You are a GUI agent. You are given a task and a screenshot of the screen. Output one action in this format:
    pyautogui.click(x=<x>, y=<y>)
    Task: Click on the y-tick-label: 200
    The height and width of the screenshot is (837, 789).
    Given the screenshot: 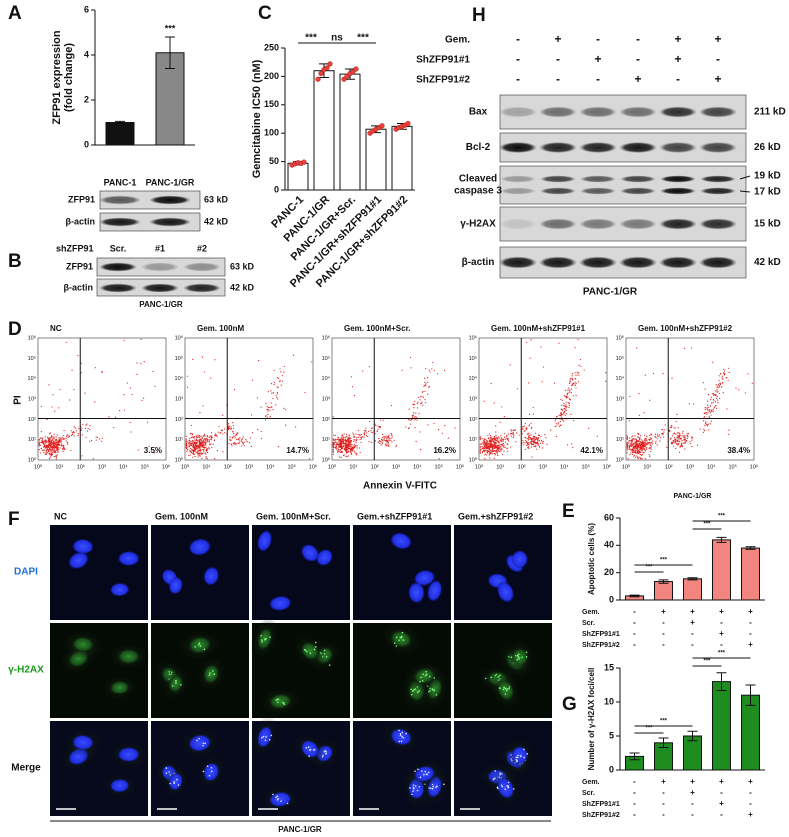 What is the action you would take?
    pyautogui.click(x=271, y=76)
    